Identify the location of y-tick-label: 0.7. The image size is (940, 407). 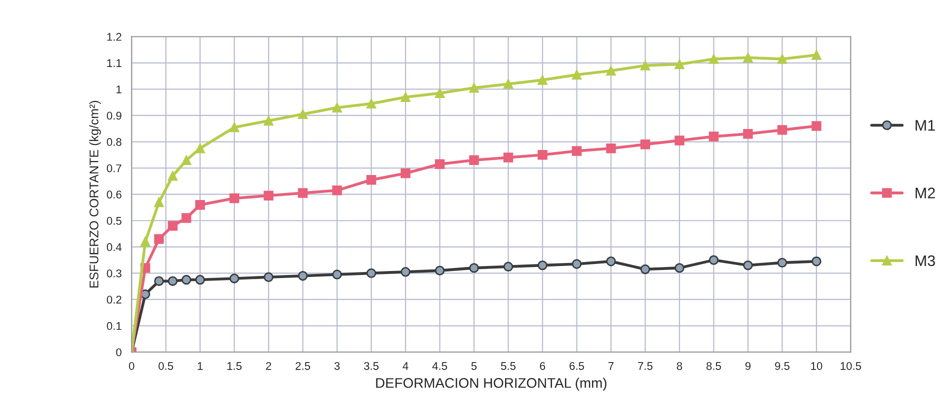
(114, 168).